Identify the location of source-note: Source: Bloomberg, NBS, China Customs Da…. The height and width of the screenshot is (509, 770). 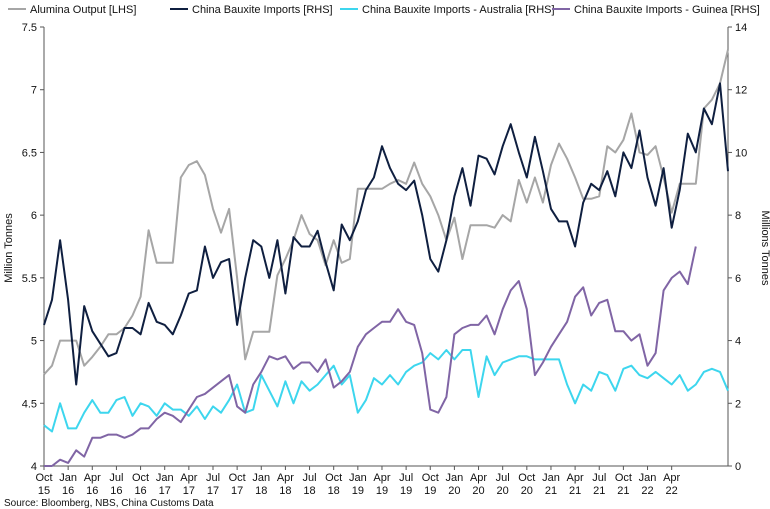
(109, 503).